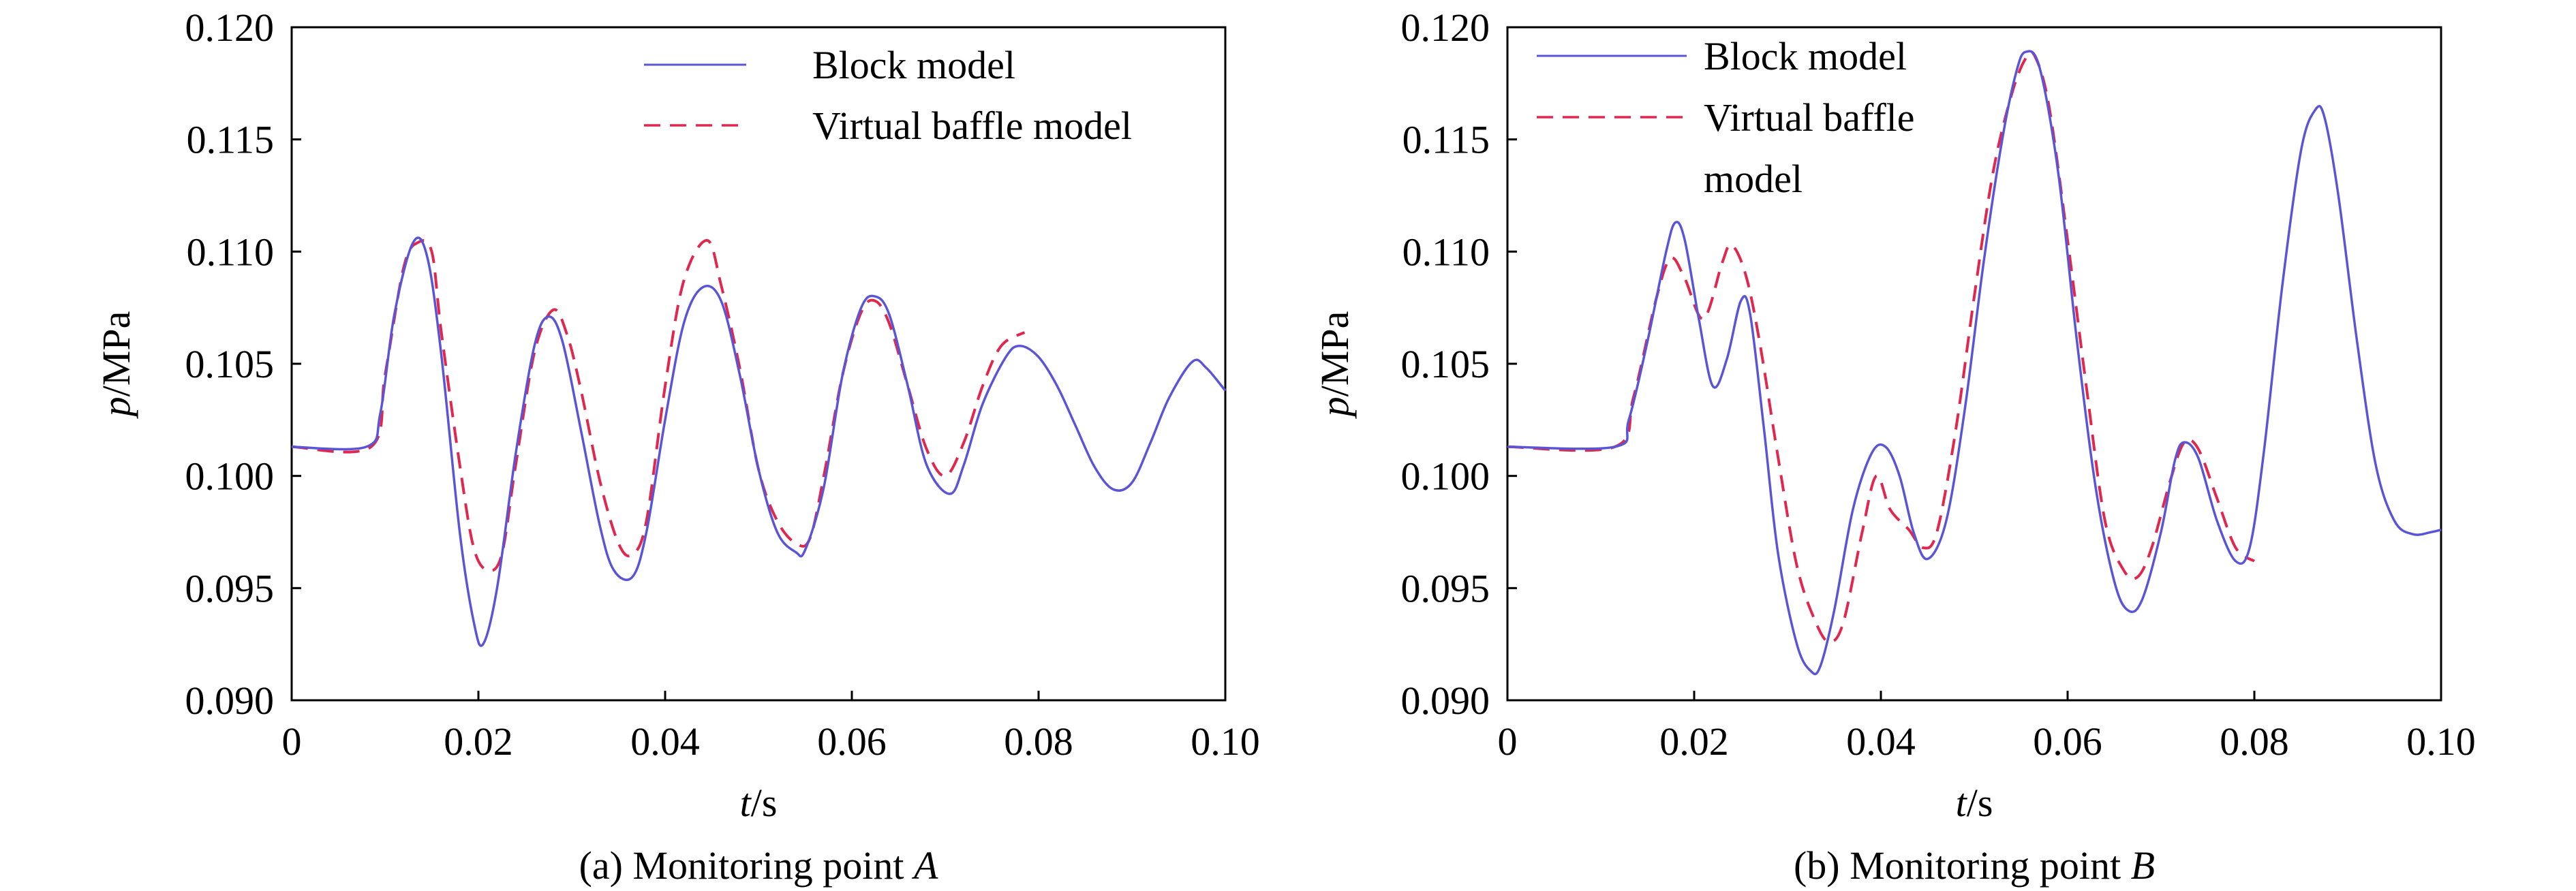  What do you see at coordinates (759, 865) in the screenshot?
I see `caption-a: (a) Monitoring point A` at bounding box center [759, 865].